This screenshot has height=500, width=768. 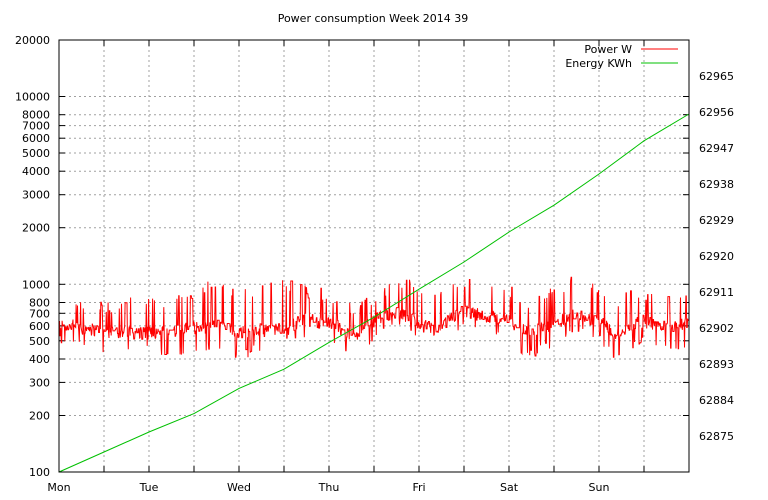 What do you see at coordinates (716, 220) in the screenshot?
I see `y-right-tick-label: 62929` at bounding box center [716, 220].